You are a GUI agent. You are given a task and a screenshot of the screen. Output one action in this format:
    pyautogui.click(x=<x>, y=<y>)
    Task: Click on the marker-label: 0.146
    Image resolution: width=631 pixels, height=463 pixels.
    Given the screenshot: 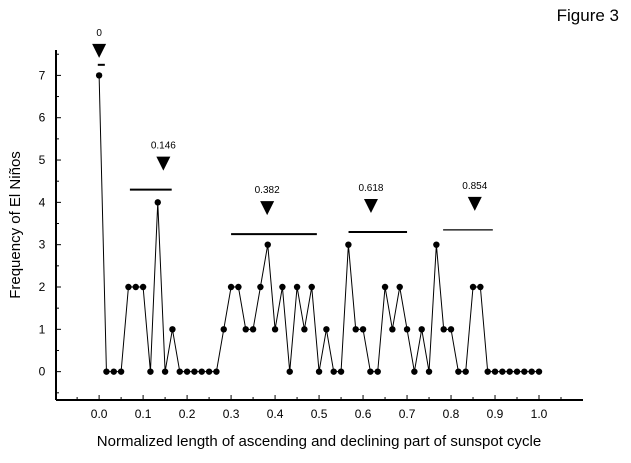 What is the action you would take?
    pyautogui.click(x=163, y=146)
    